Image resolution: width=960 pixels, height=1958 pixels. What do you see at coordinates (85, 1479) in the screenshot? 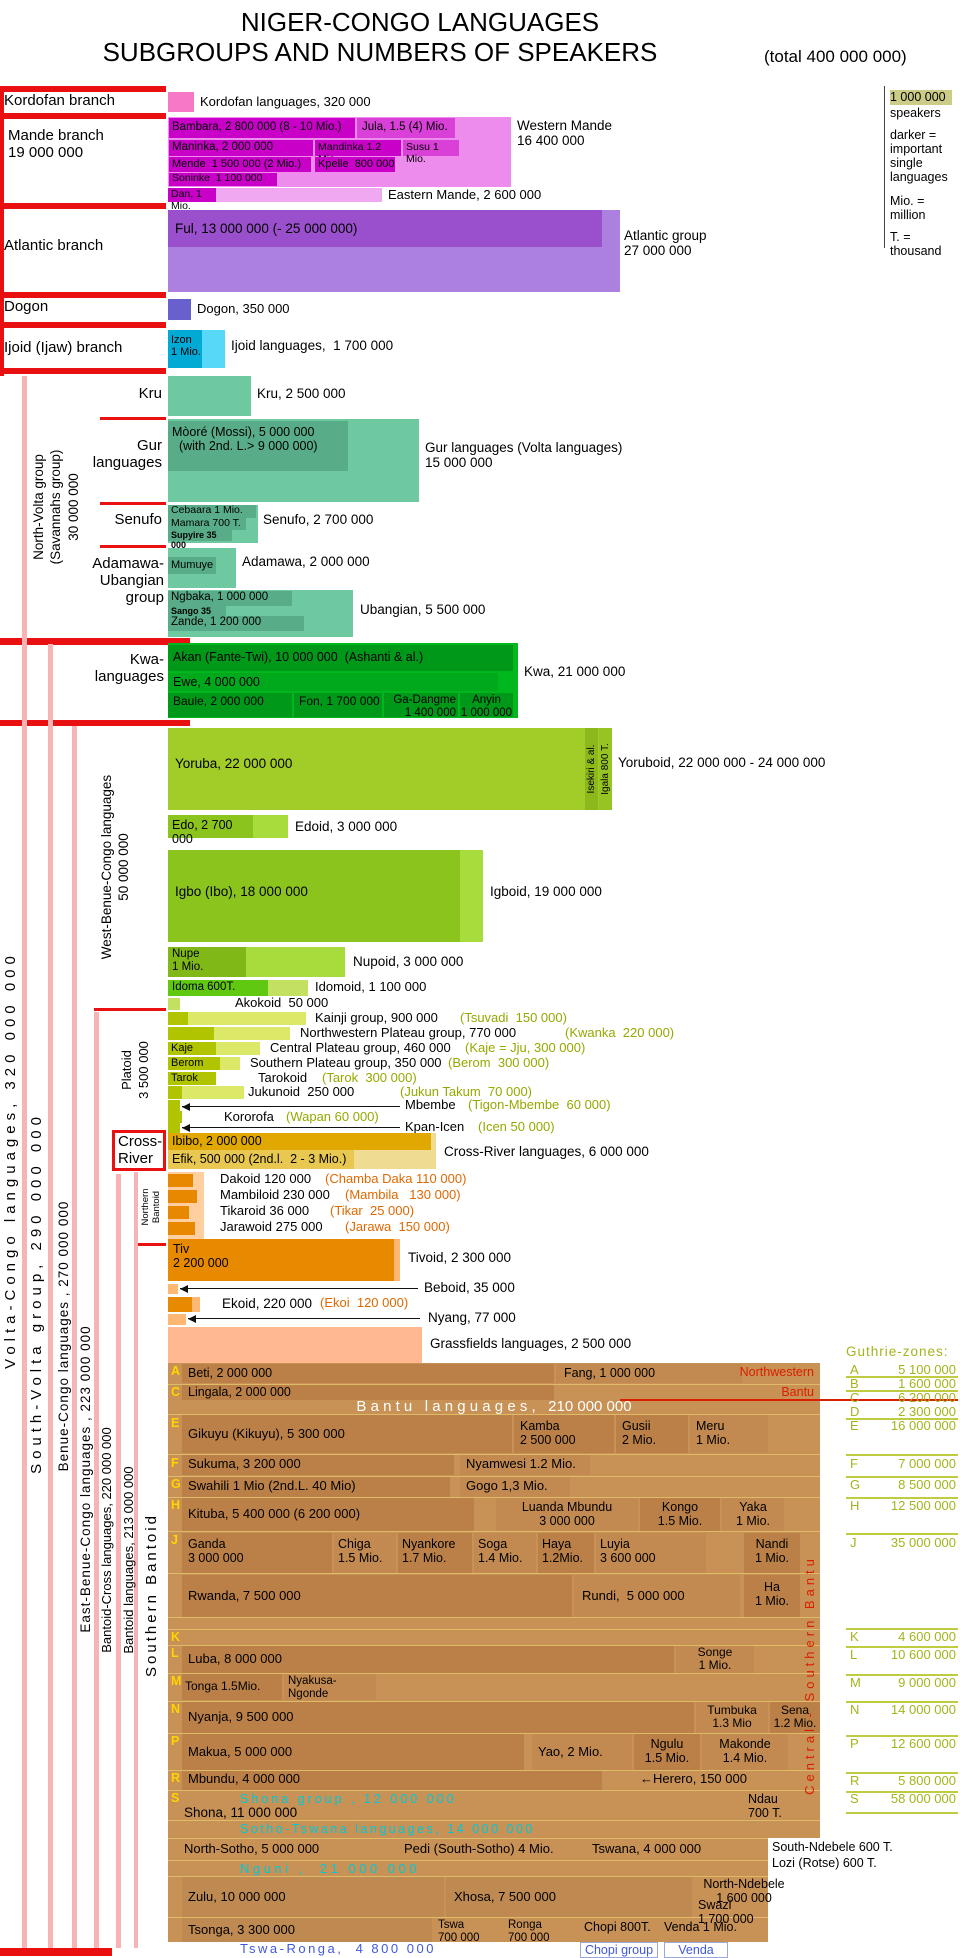
I see `label-east-benue: East-Benue-Congo languages , 223 000 000` at bounding box center [85, 1479].